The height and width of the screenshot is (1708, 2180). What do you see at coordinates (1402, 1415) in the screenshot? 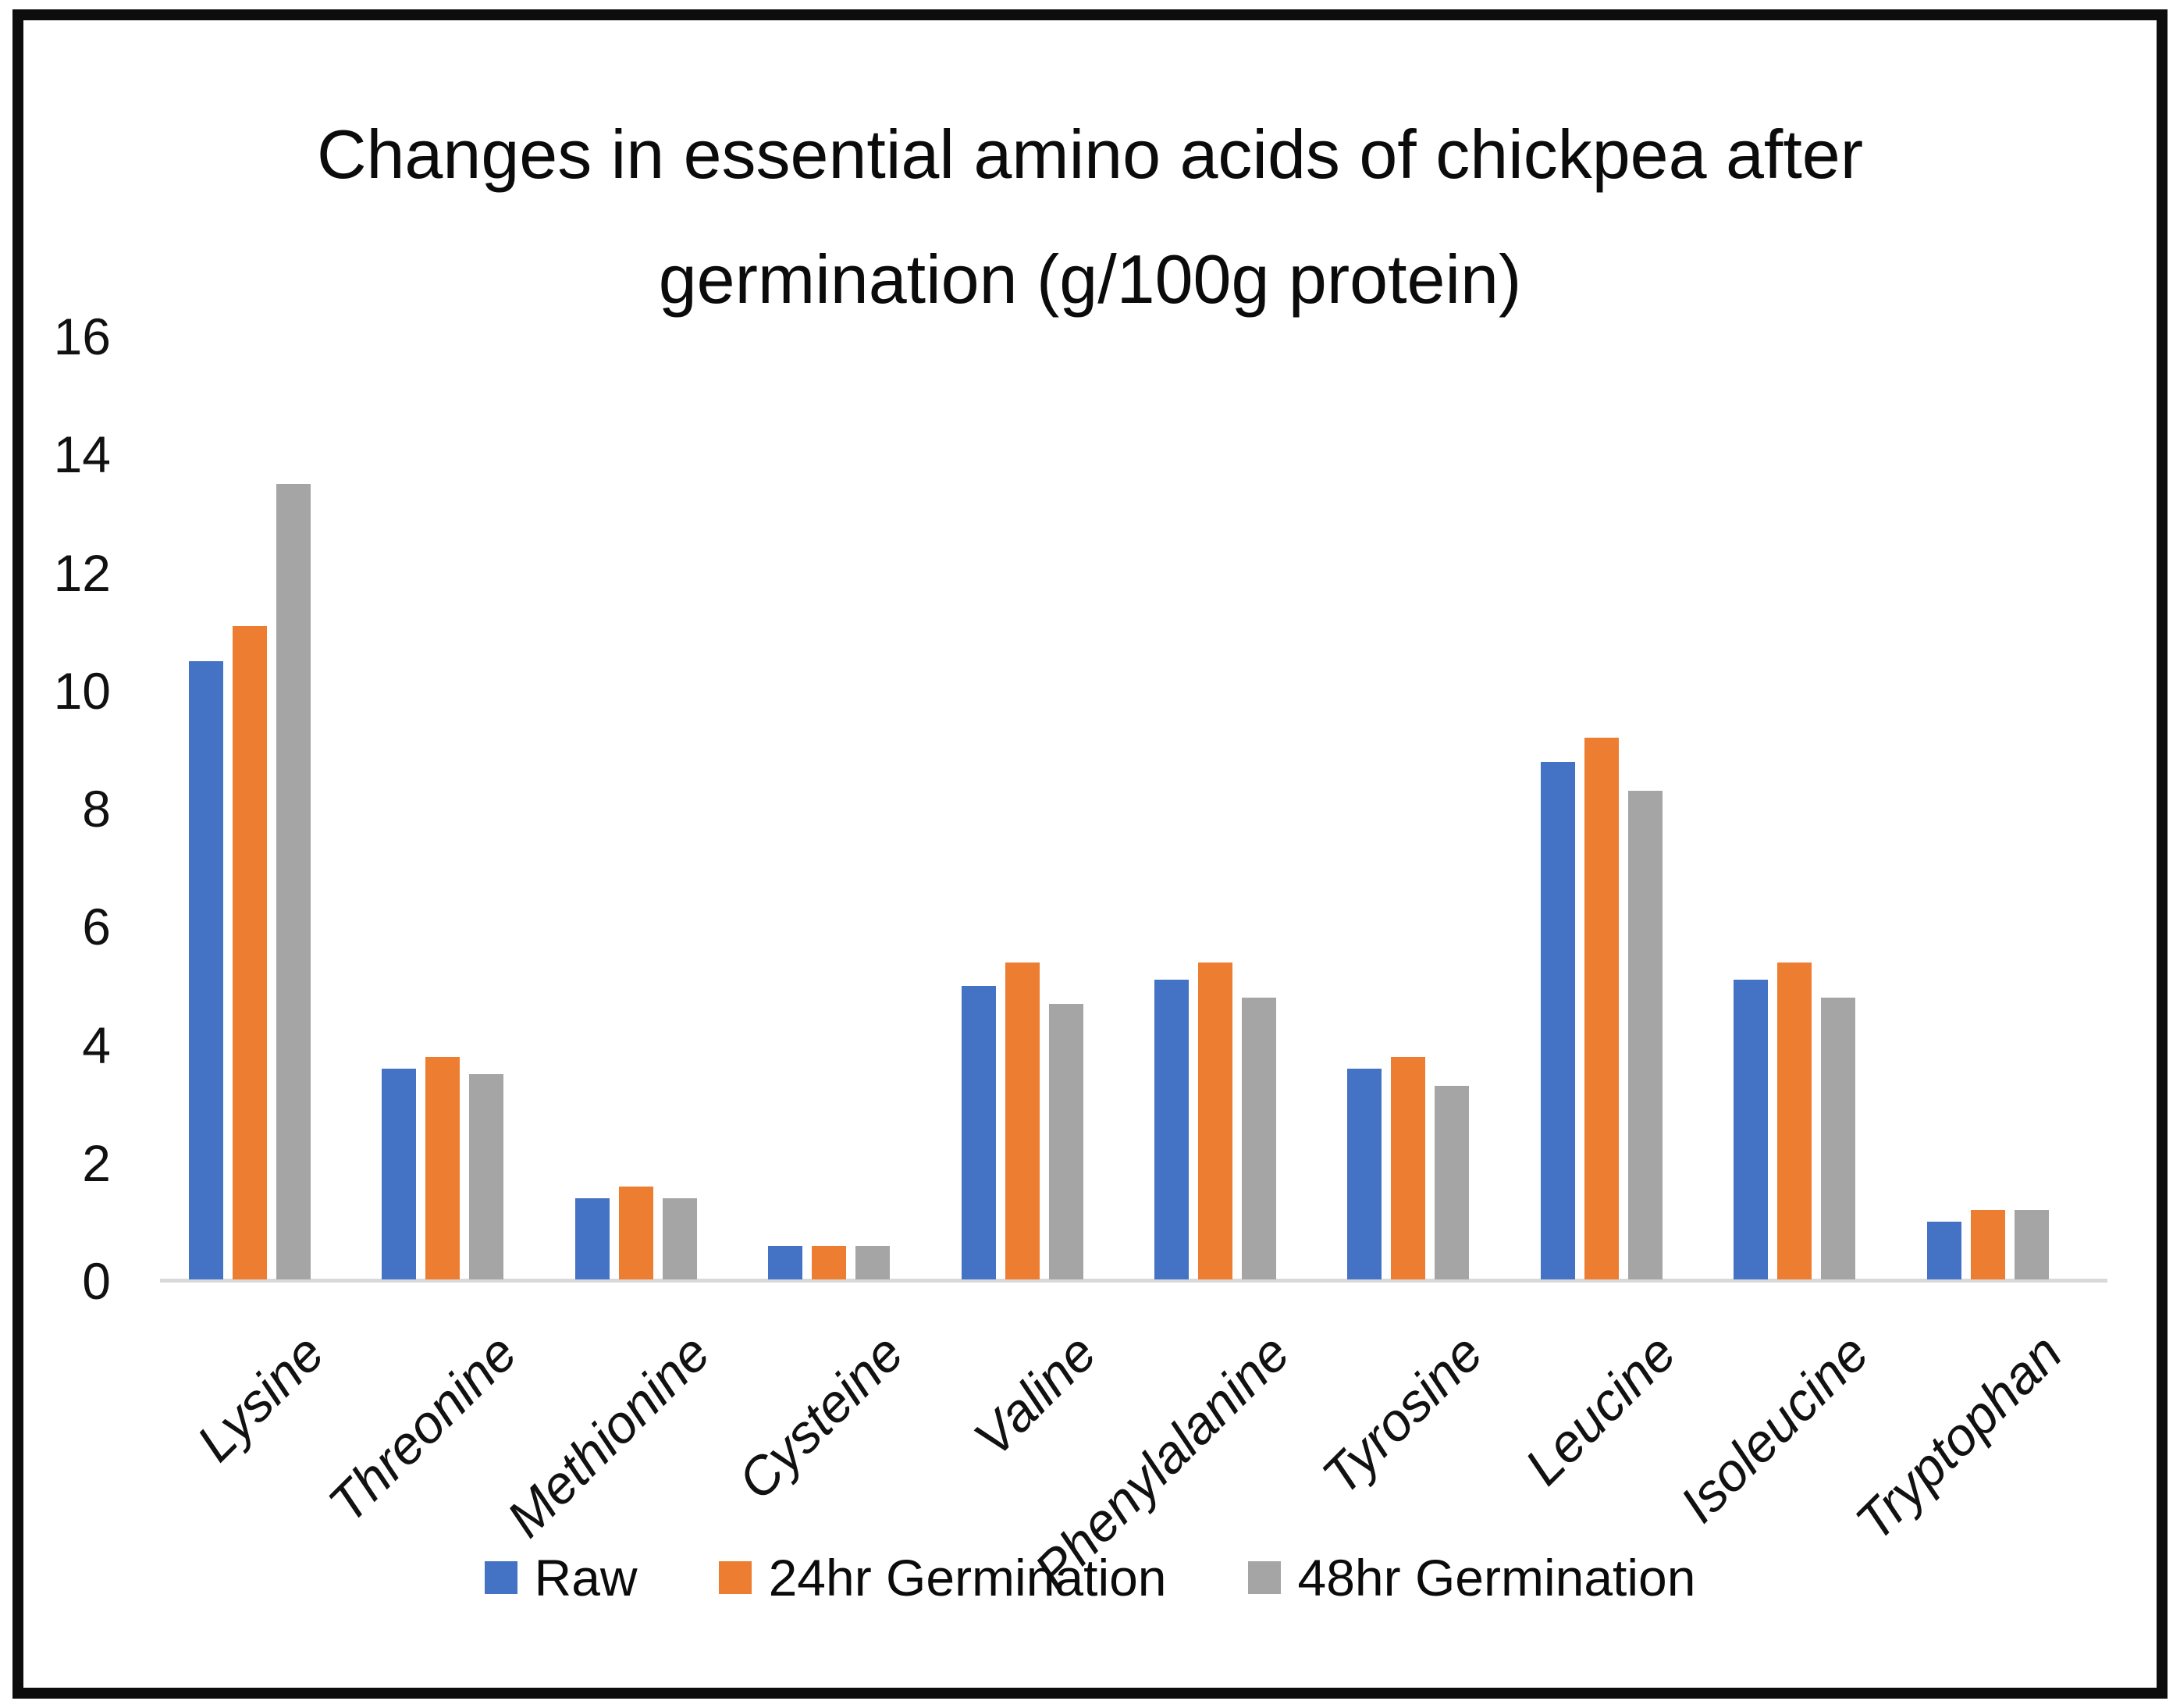
I see `x-category-label-tyrosine: Tyrosine` at bounding box center [1402, 1415].